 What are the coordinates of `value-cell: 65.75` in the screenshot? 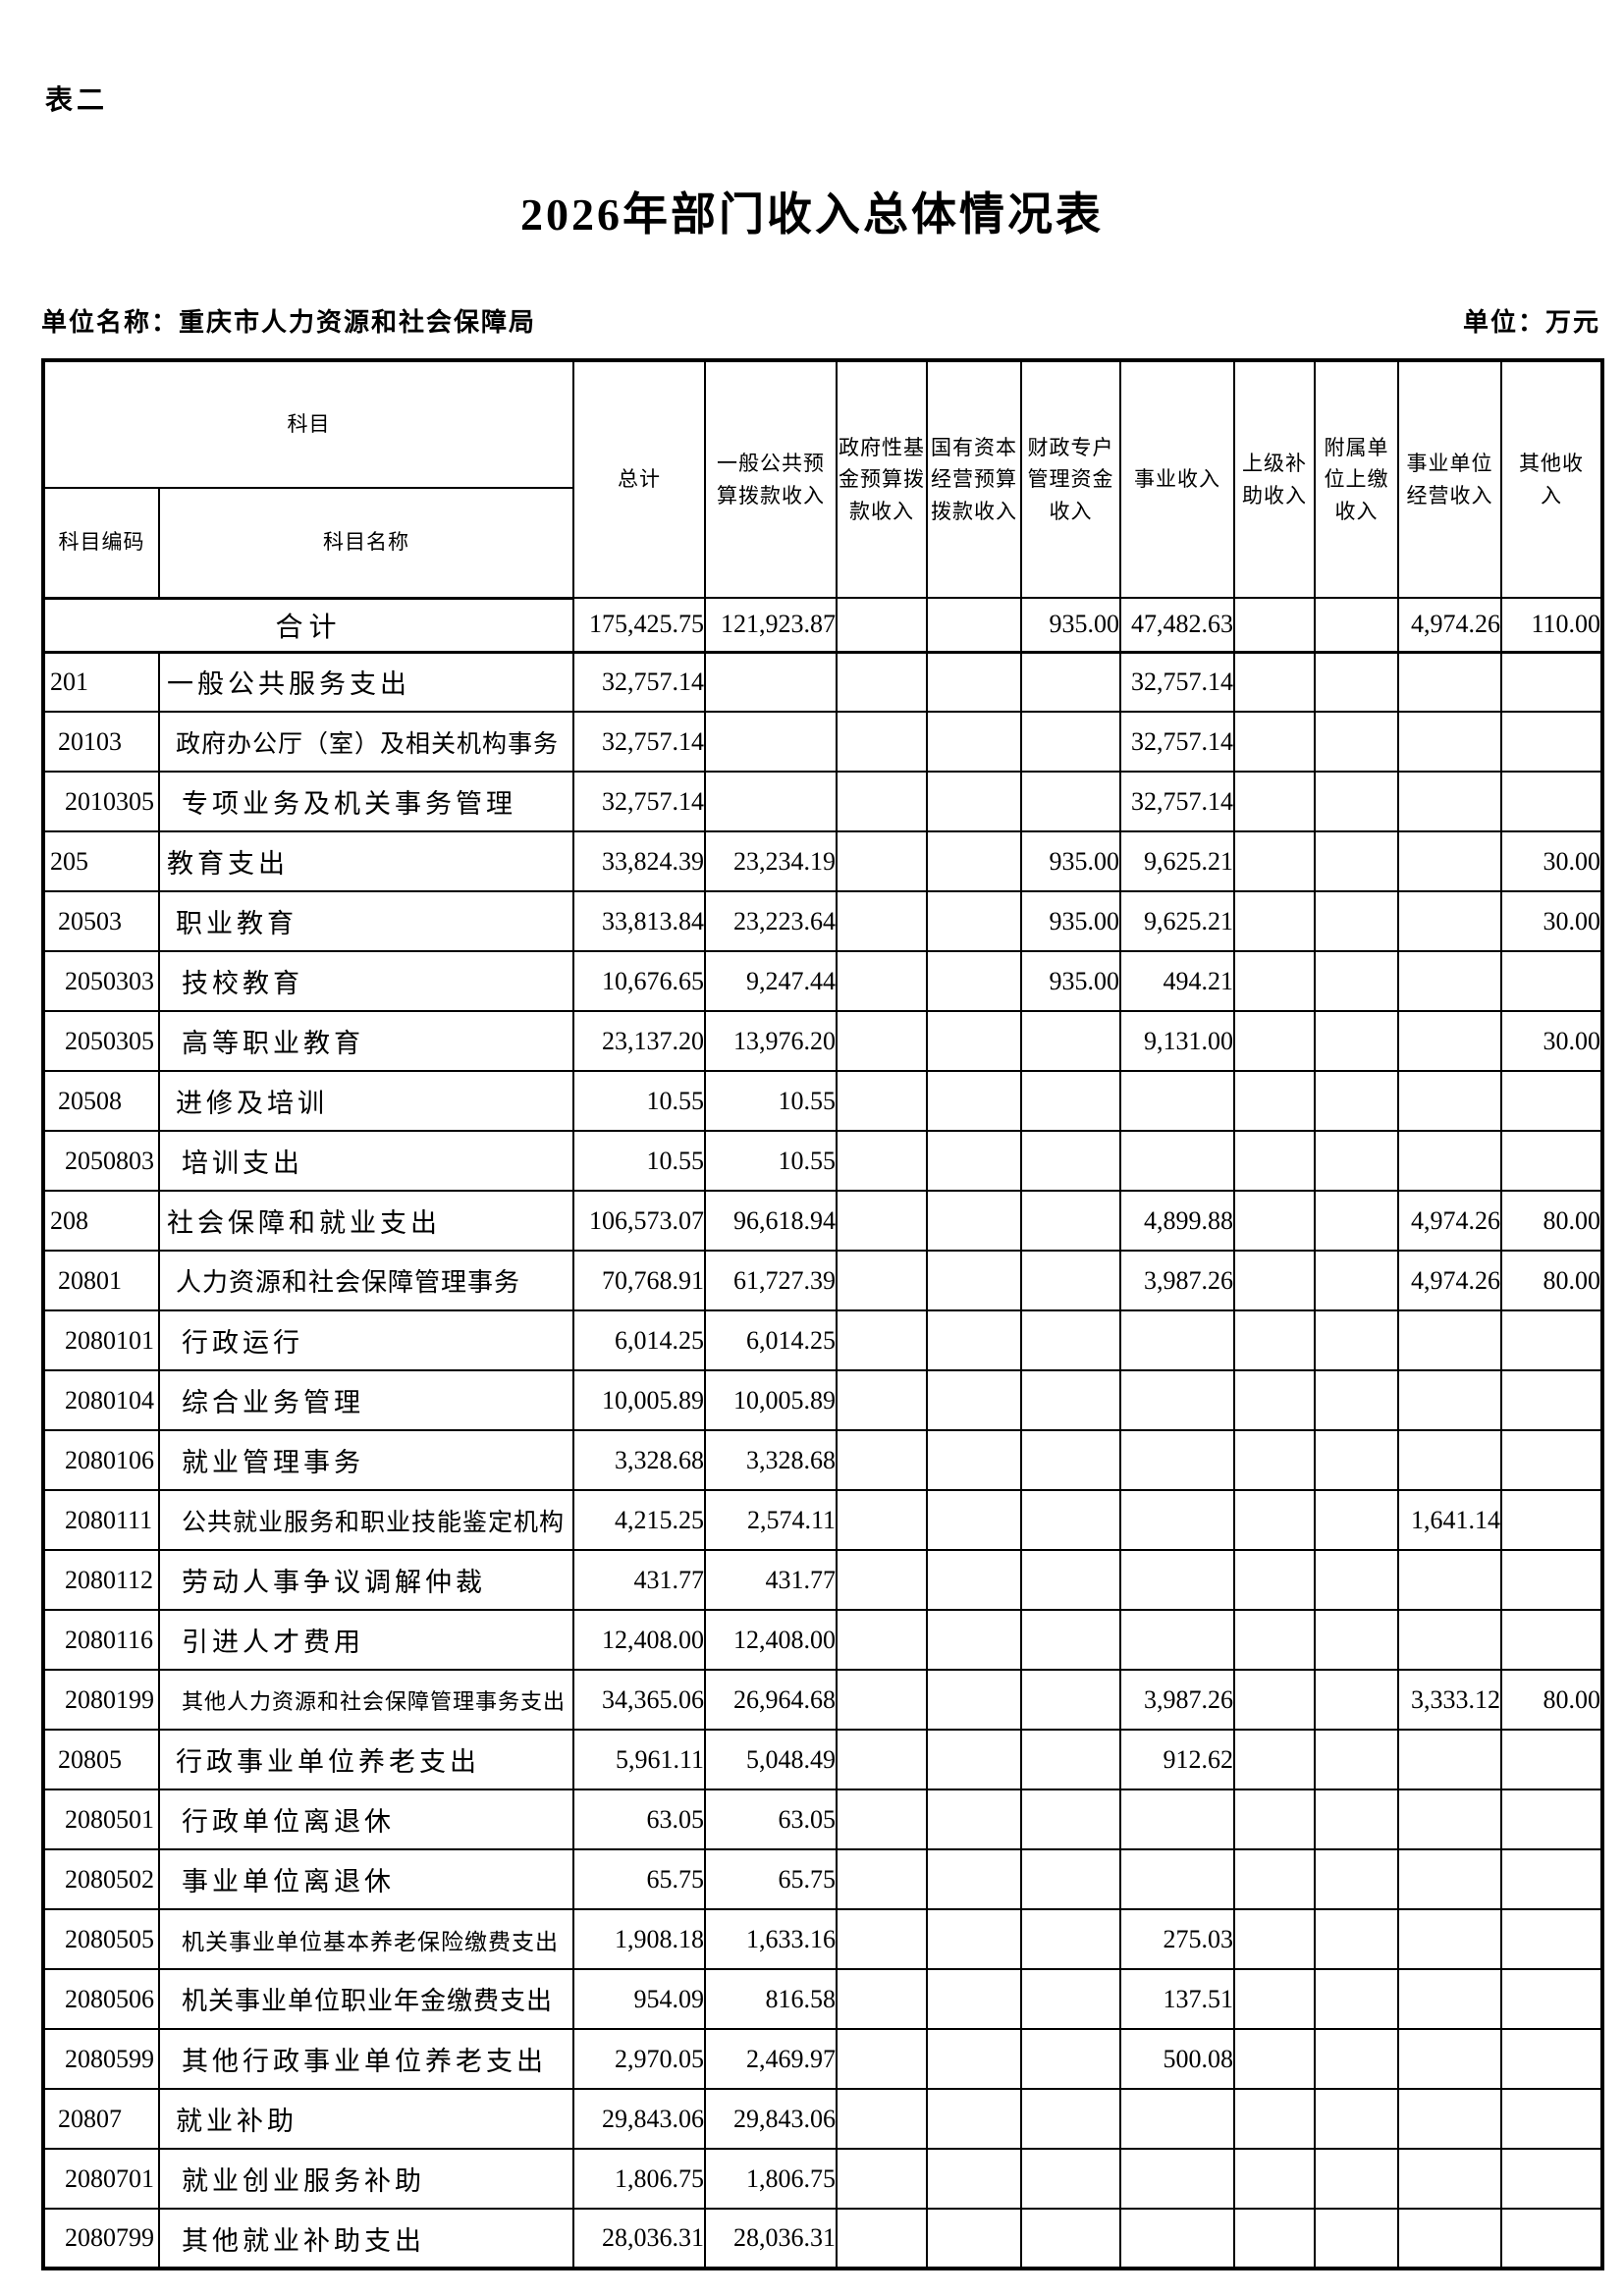 It's located at (771, 1879).